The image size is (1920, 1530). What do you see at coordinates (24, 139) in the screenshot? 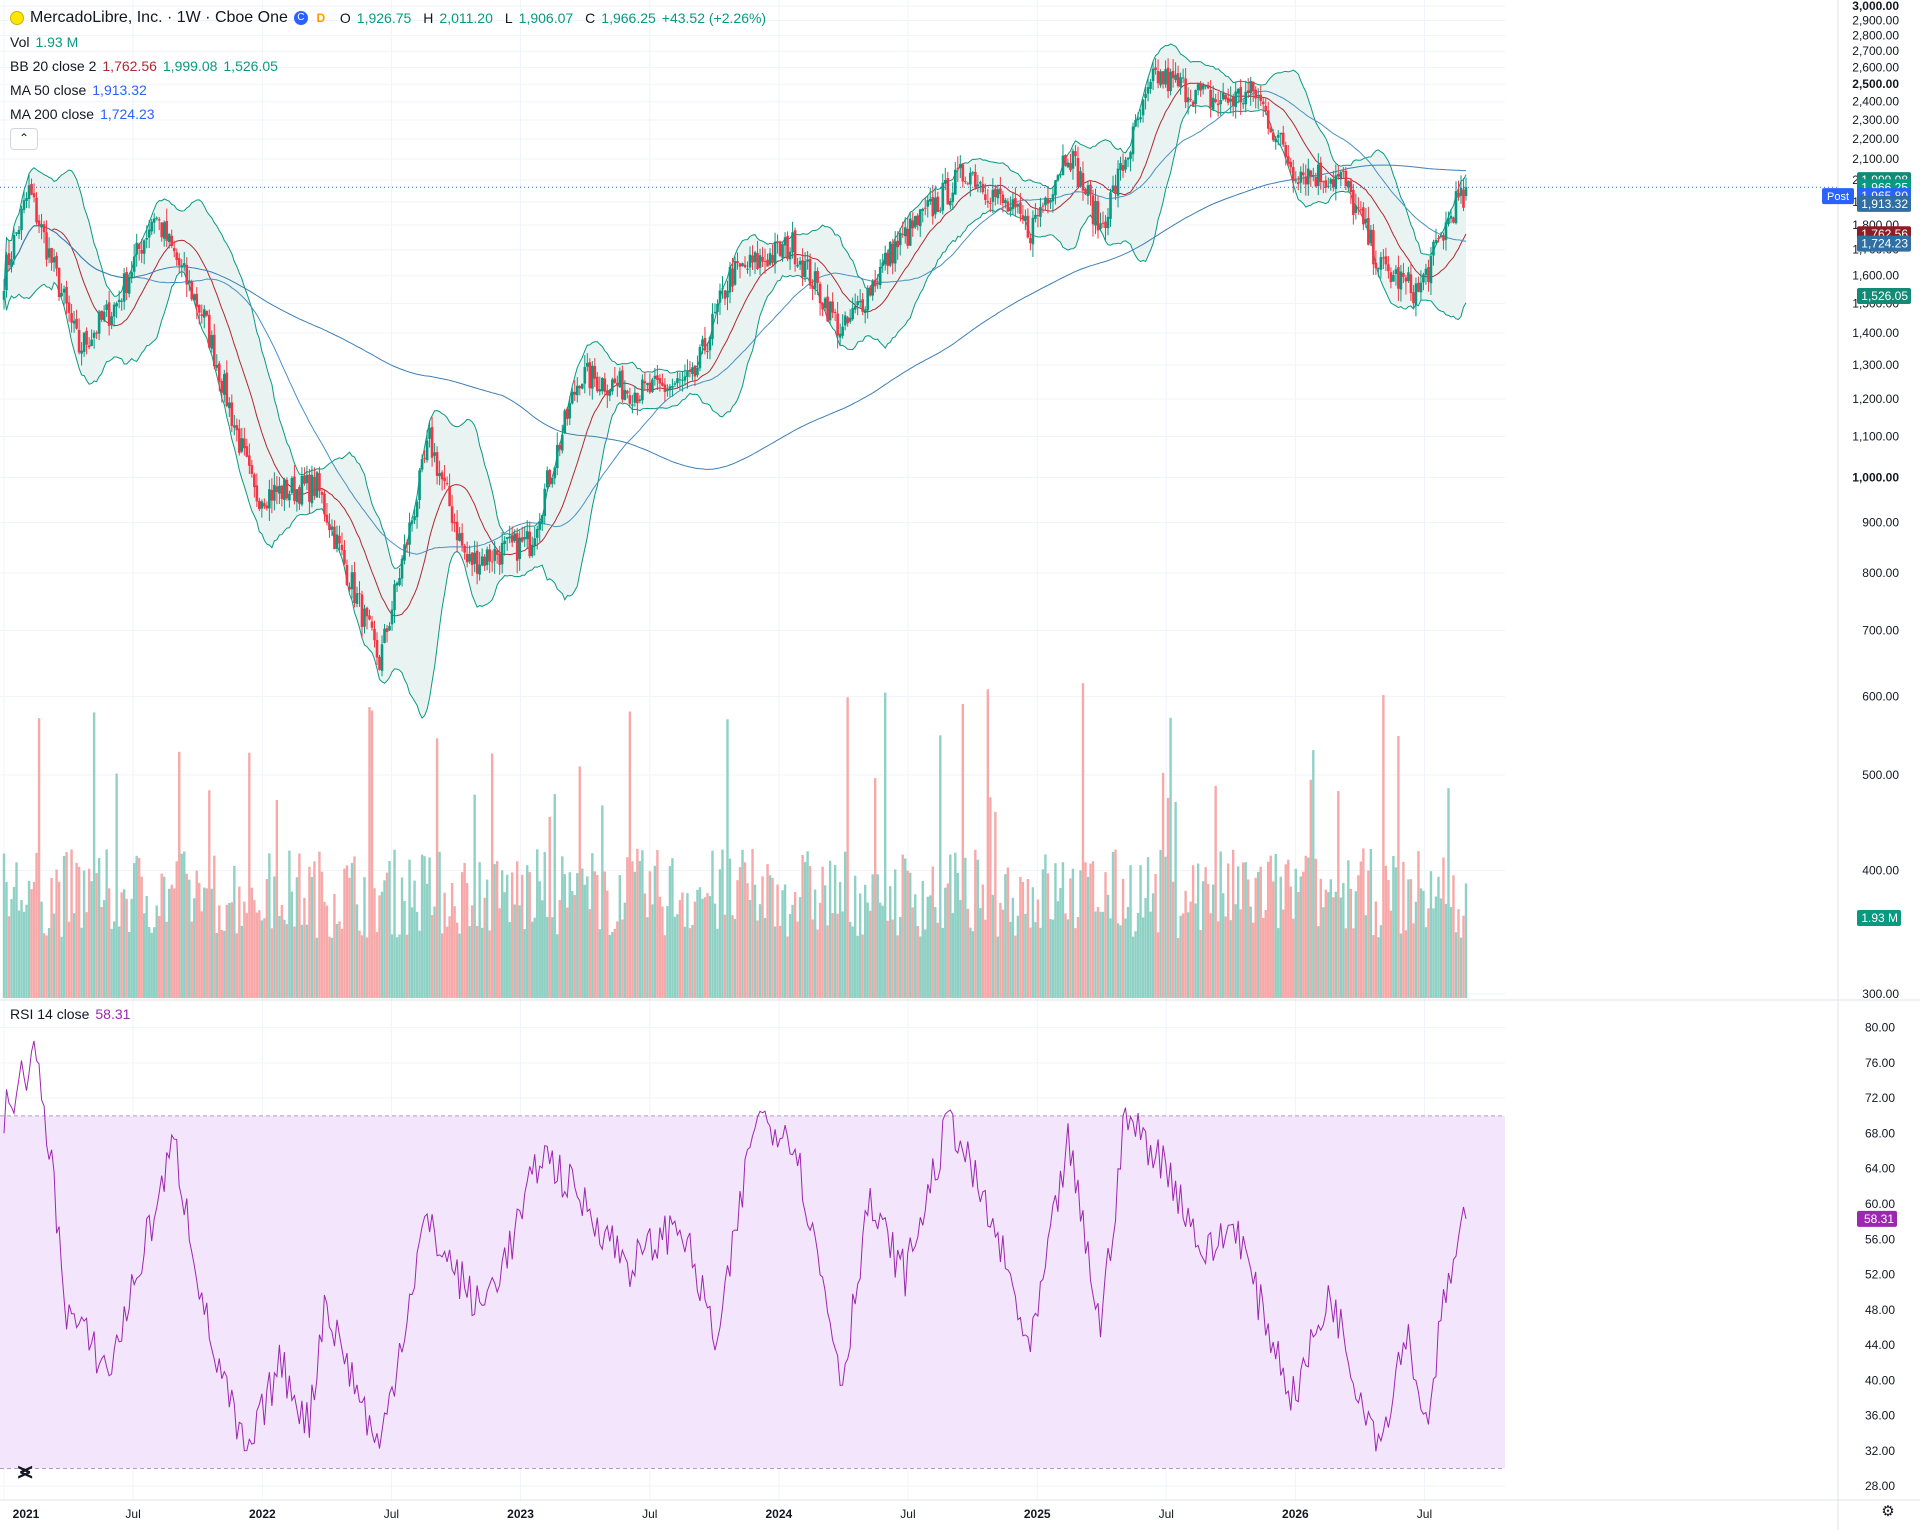
I see `chevron-up-icon: ⌃` at bounding box center [24, 139].